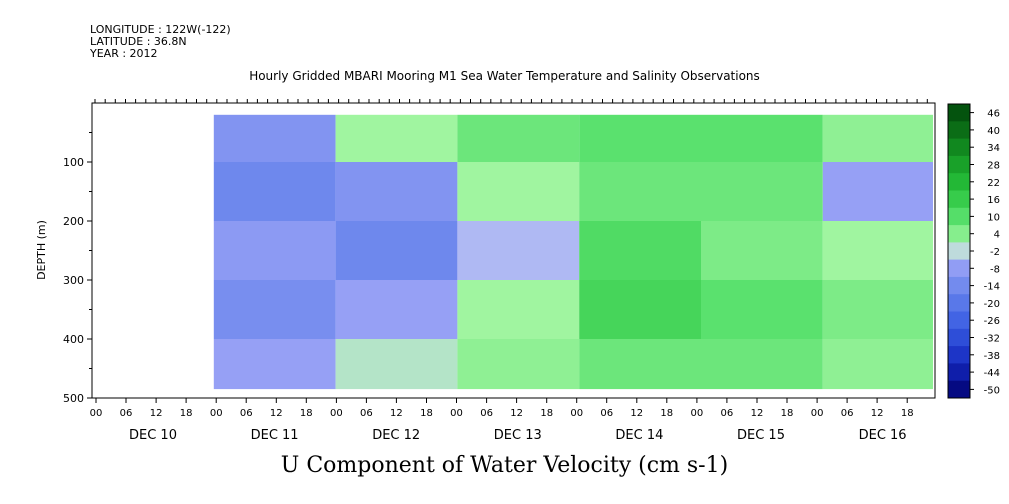 Image resolution: width=1009 pixels, height=504 pixels. What do you see at coordinates (124, 53) in the screenshot?
I see `year-label: YEAR : 2012` at bounding box center [124, 53].